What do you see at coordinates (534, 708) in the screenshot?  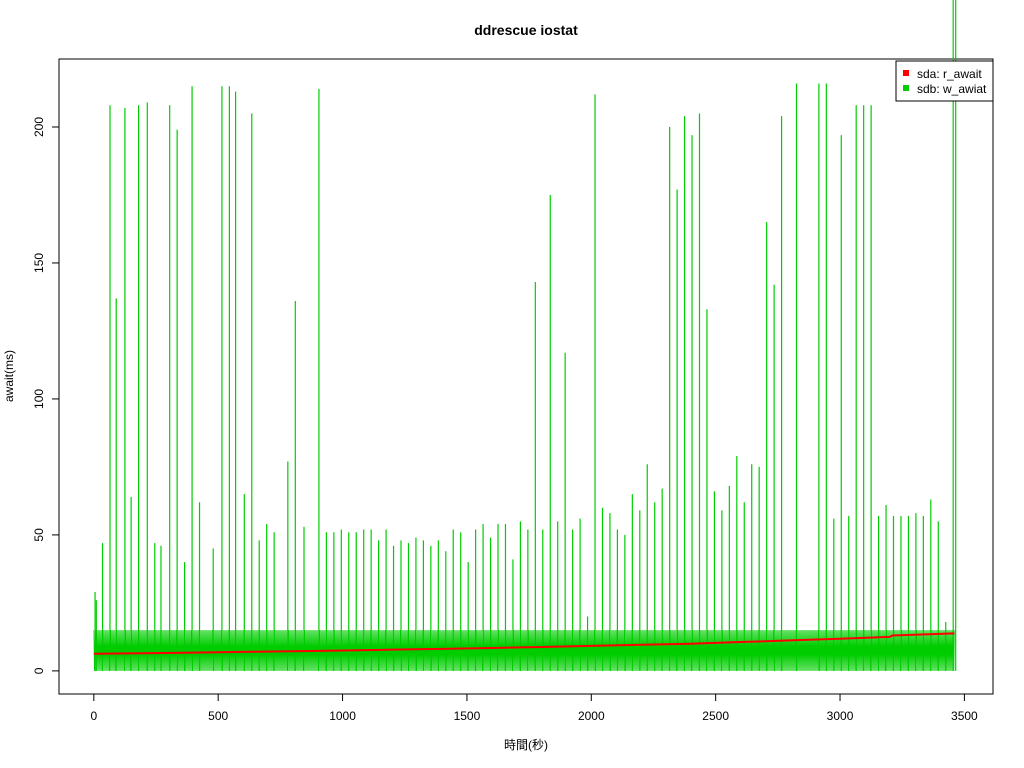 I see `x-axis: 0 500 1000 1500 2000 2500 3000 3500` at bounding box center [534, 708].